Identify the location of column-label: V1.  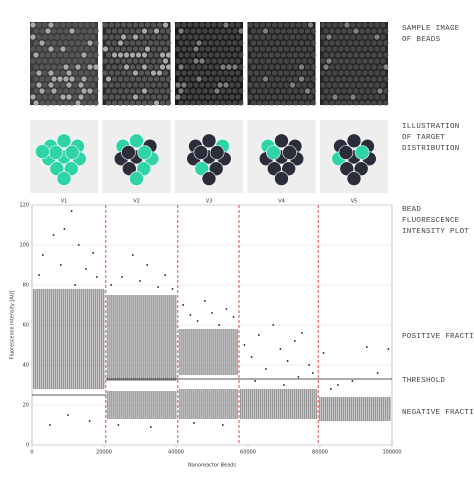
(64, 202).